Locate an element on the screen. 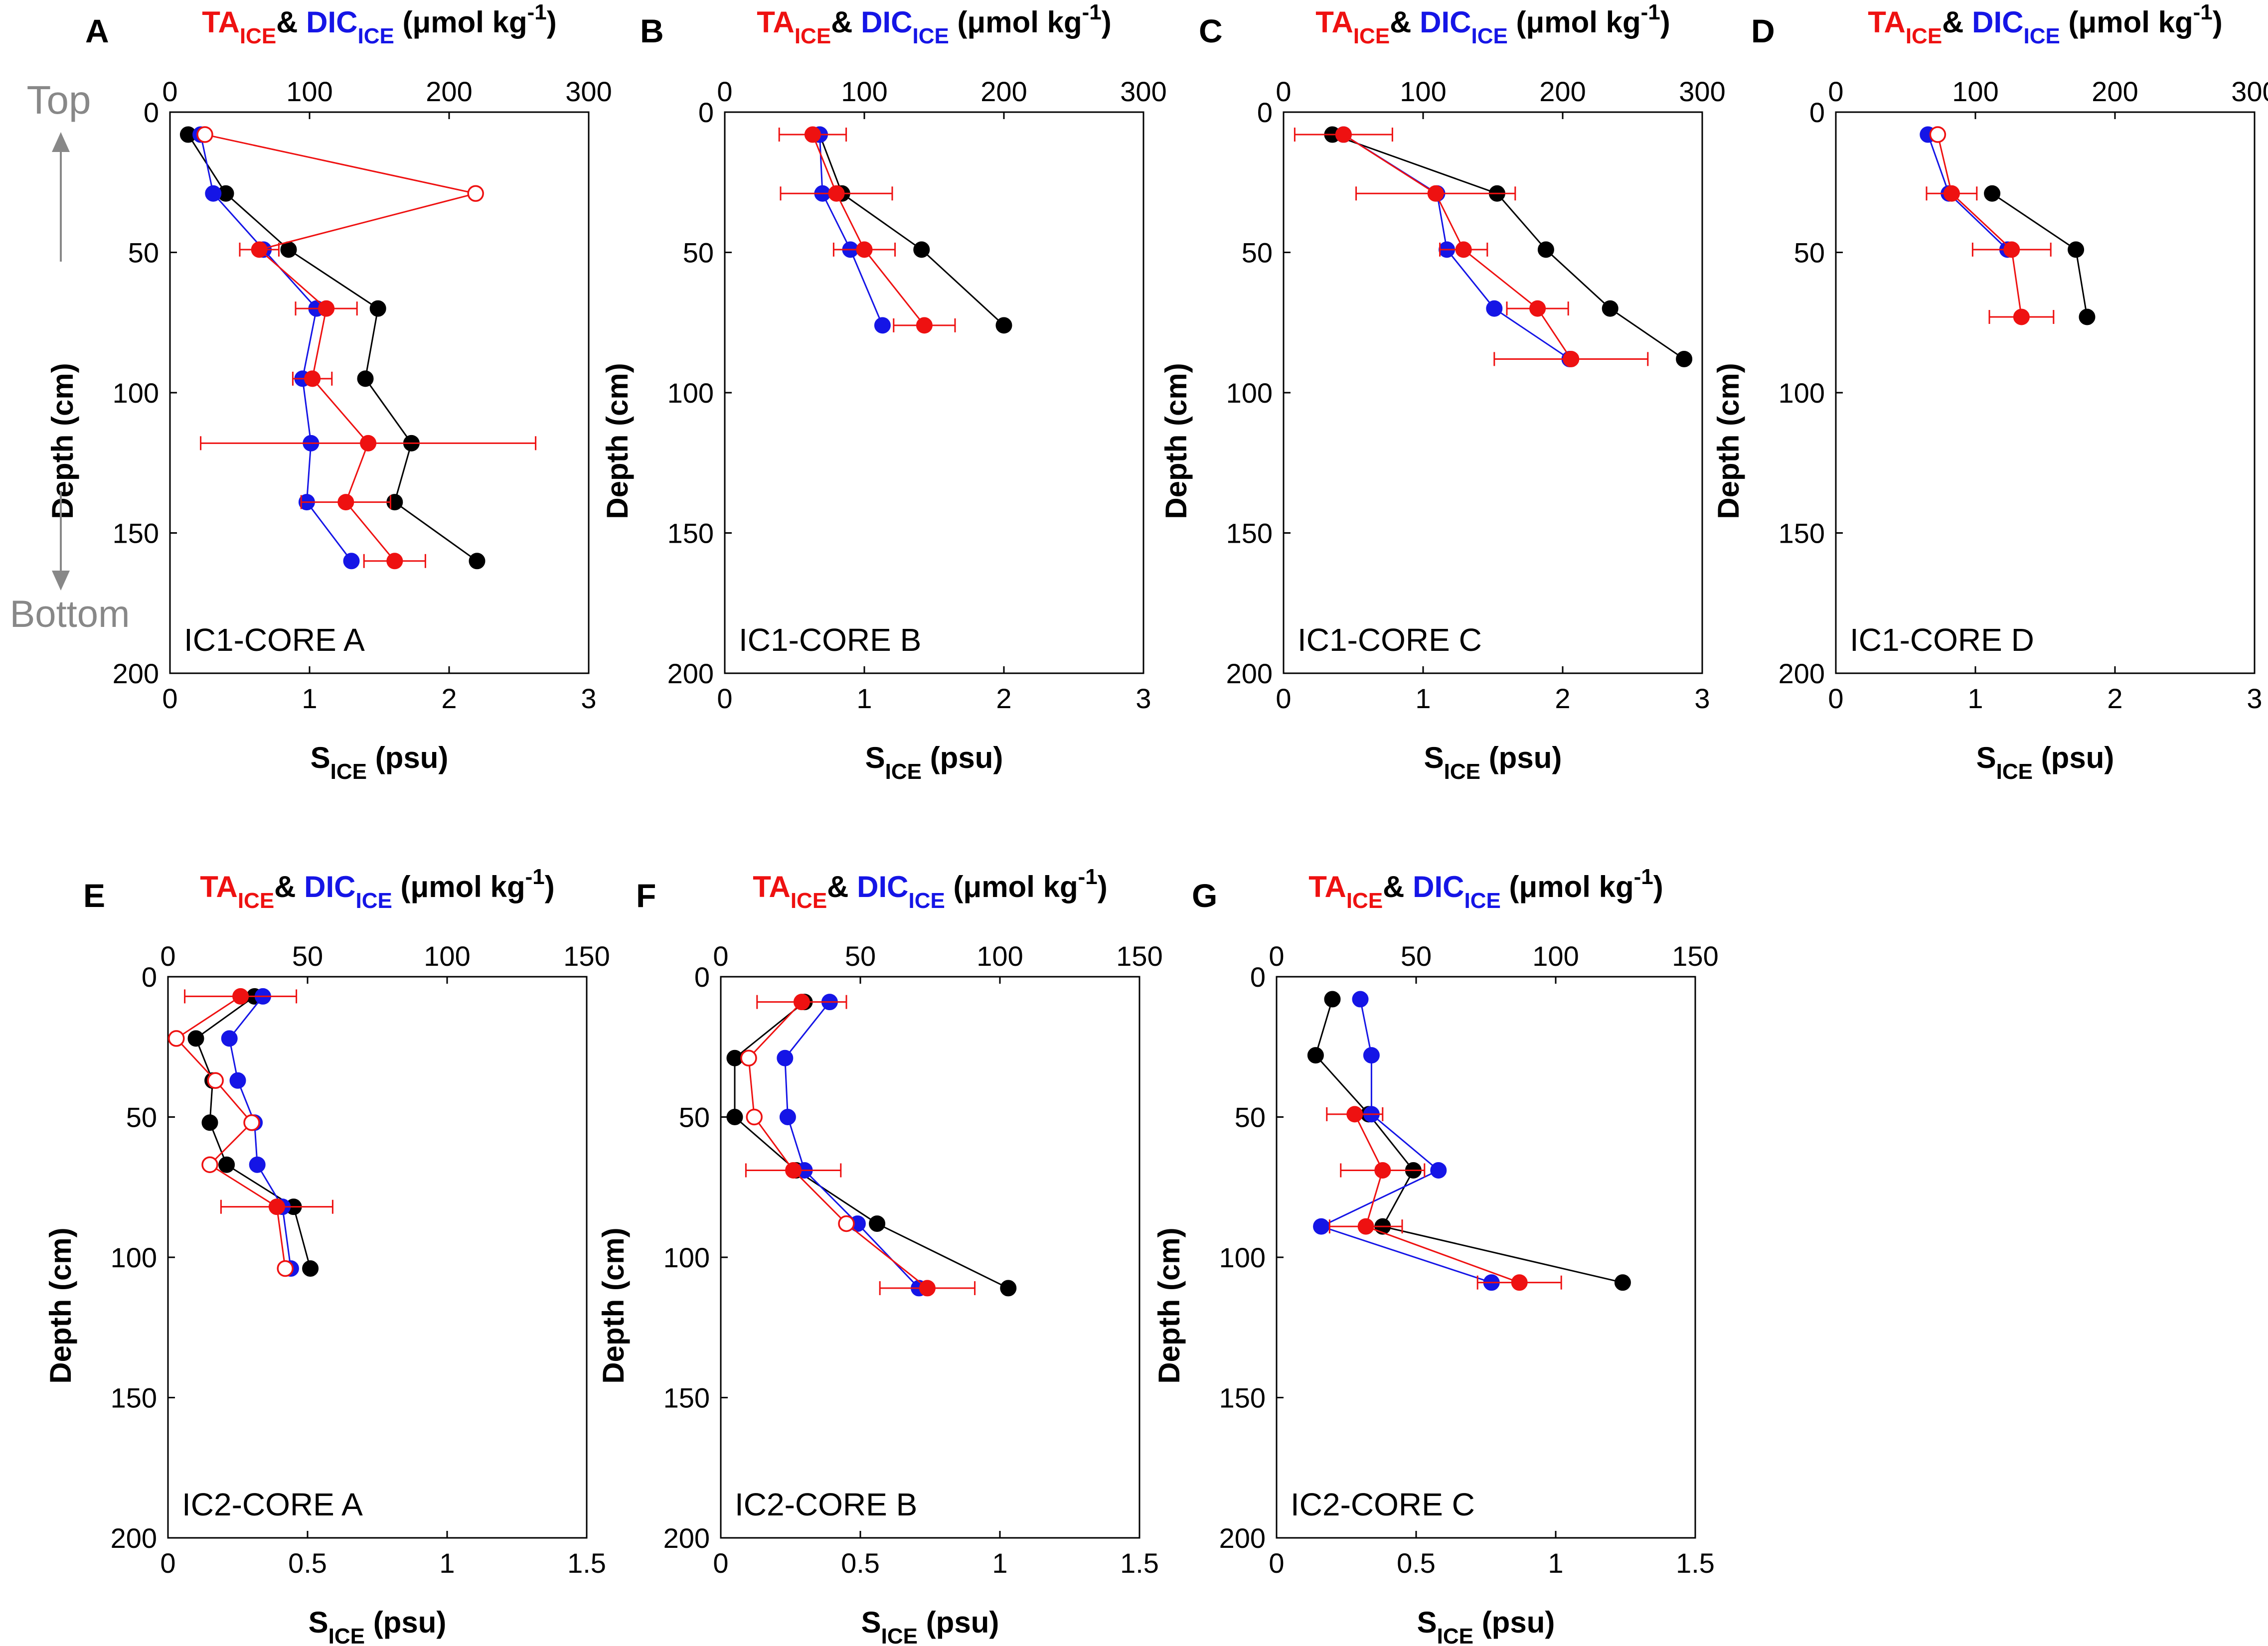 This screenshot has height=1646, width=2268. core-label: IC1-CORE D is located at coordinates (1942, 640).